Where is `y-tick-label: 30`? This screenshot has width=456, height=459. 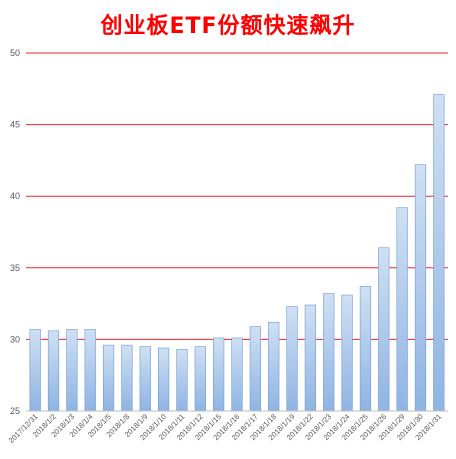
y-tick-label: 30 is located at coordinates (15, 339).